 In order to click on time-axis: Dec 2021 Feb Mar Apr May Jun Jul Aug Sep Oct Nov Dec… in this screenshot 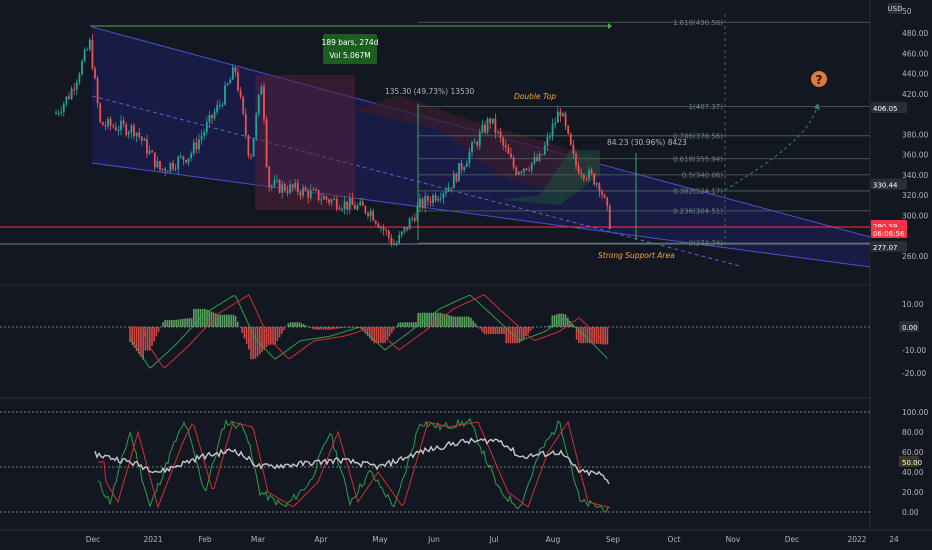, I will do `click(492, 539)`.